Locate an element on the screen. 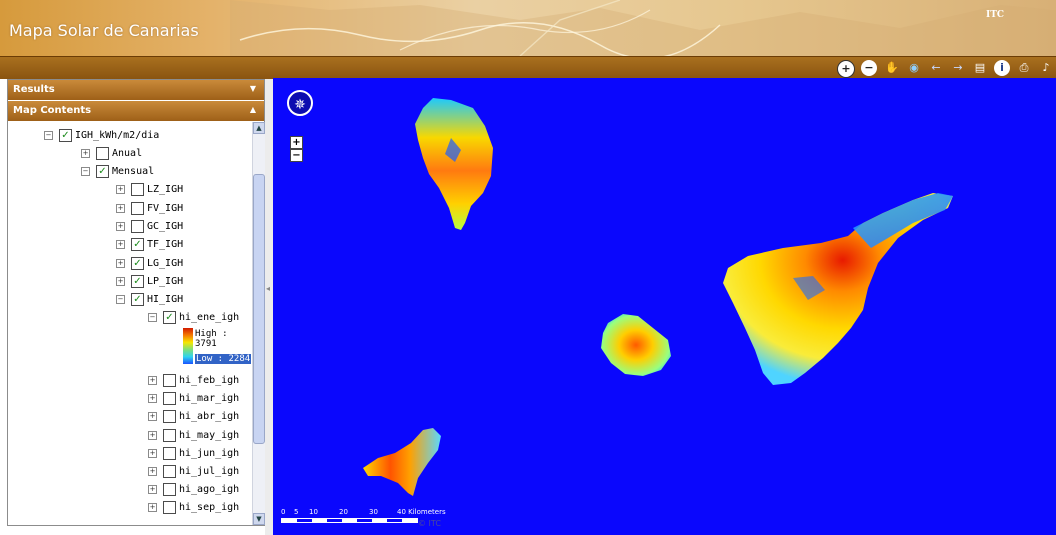 The image size is (1056, 535). scale-bar-graphic is located at coordinates (349, 520).